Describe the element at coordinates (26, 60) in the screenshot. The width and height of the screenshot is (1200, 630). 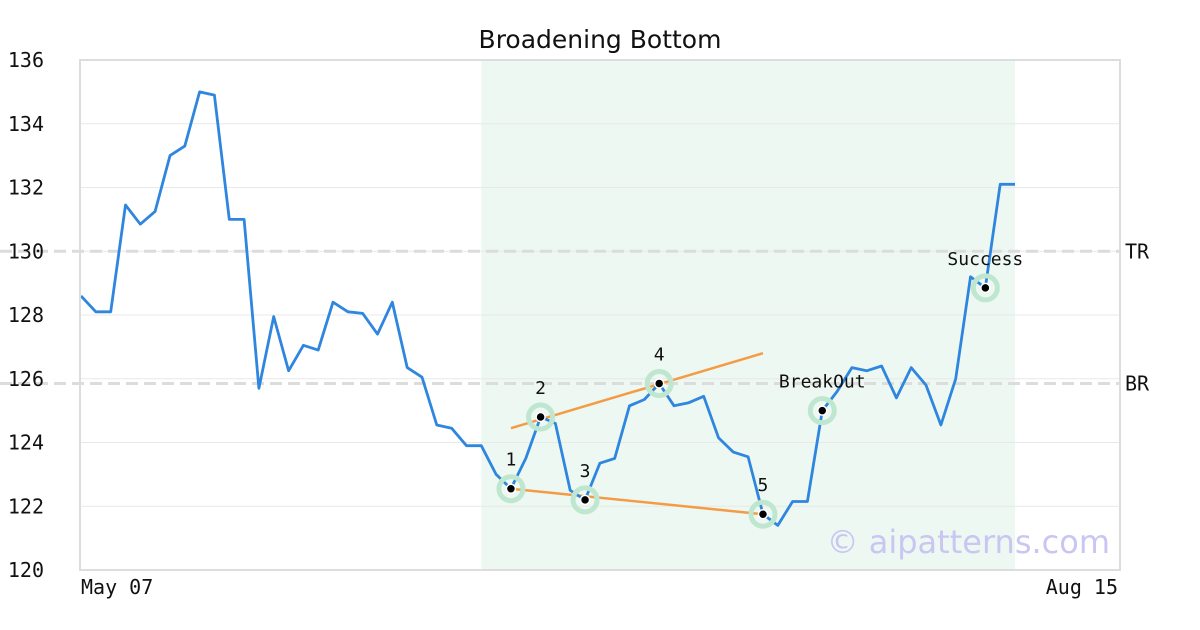
I see `y-tick-label: 136` at that location.